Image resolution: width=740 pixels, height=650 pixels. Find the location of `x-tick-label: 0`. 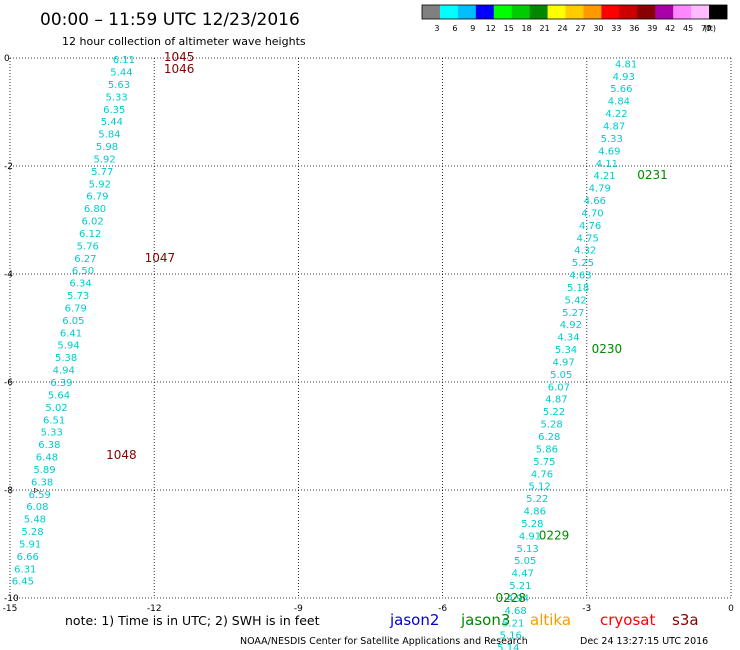

x-tick-label: 0 is located at coordinates (731, 609).